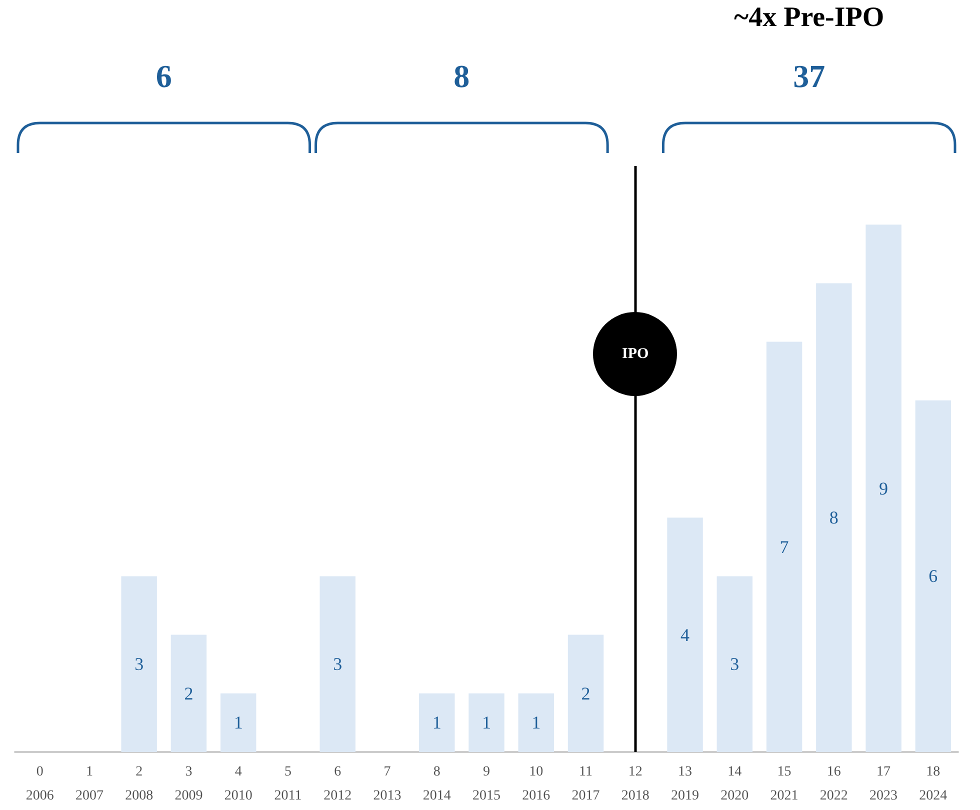  Describe the element at coordinates (89, 784) in the screenshot. I see `x-tick-label: 1 2007` at that location.